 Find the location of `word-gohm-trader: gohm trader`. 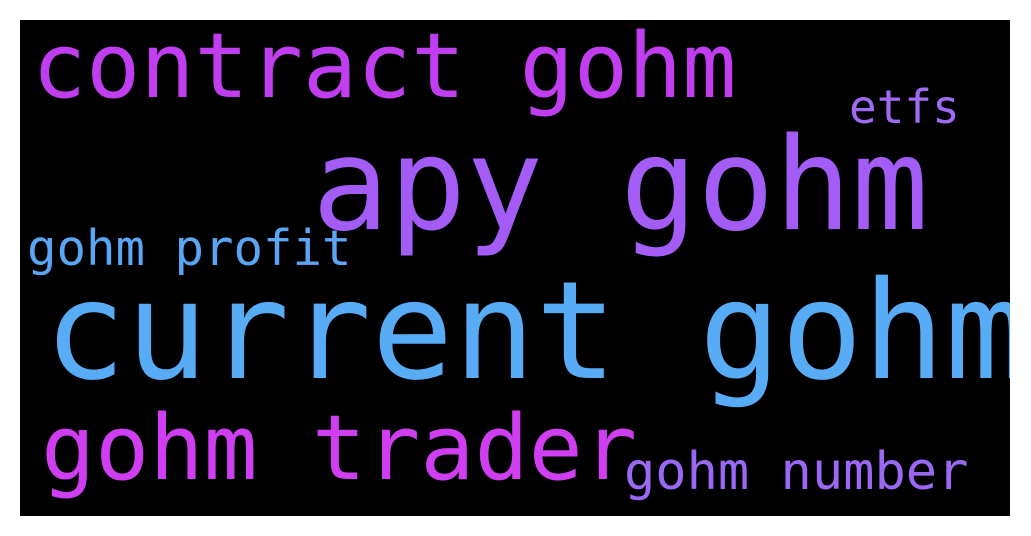

word-gohm-trader: gohm trader is located at coordinates (339, 449).